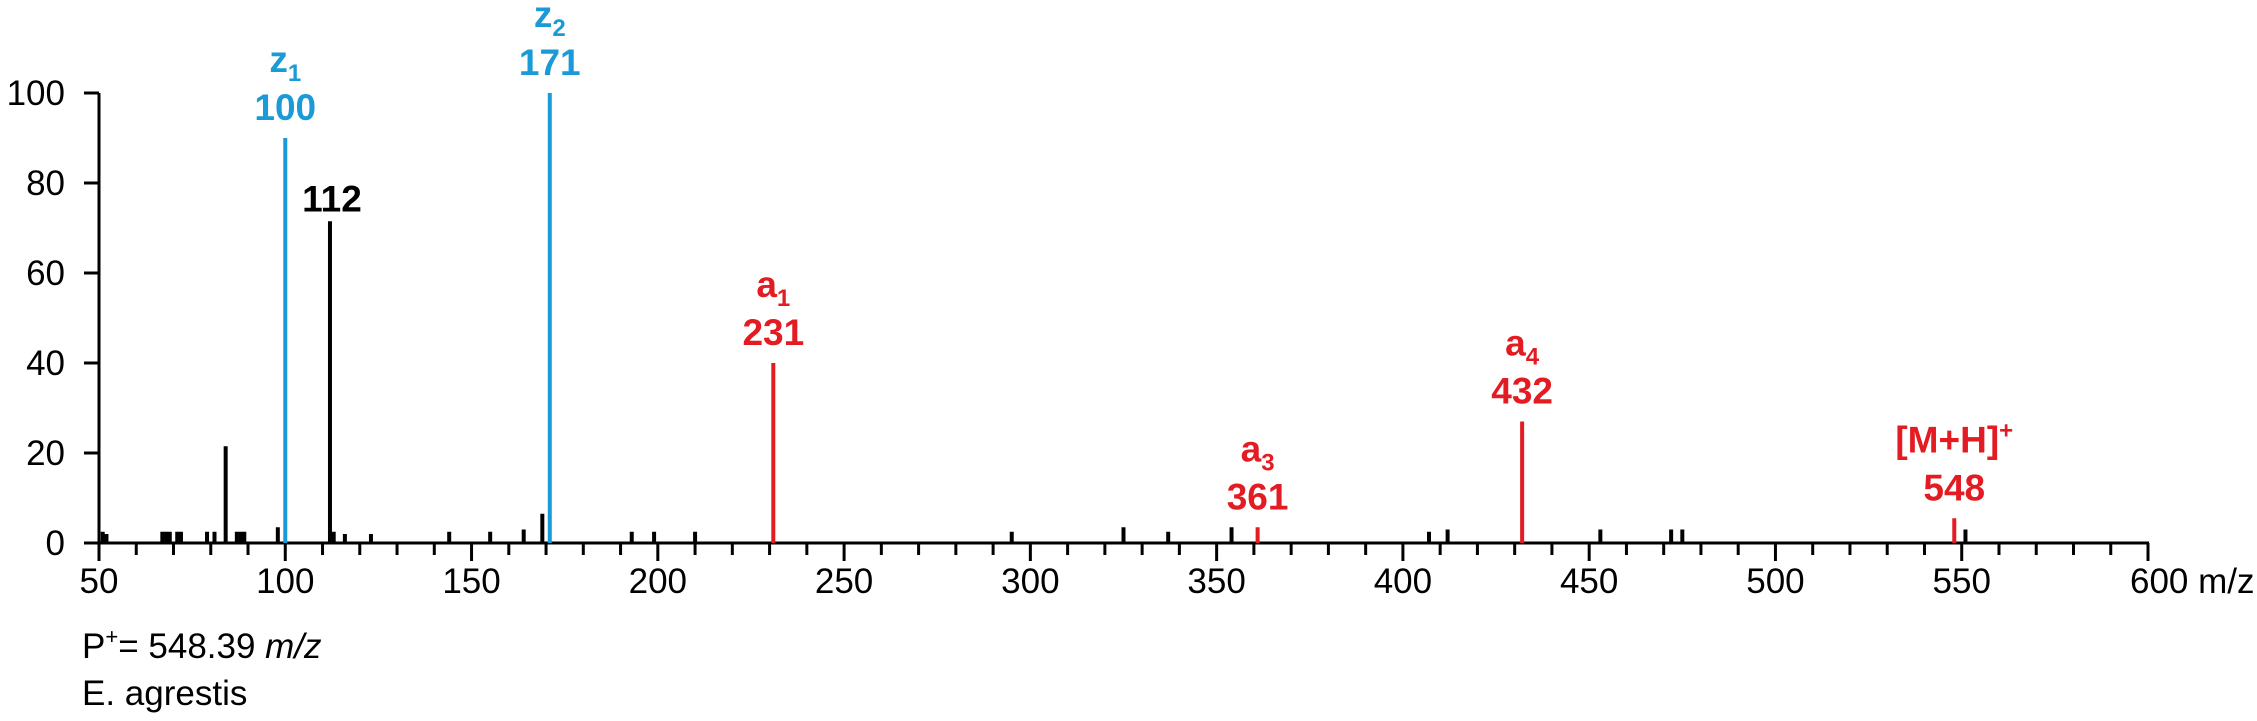 This screenshot has height=721, width=2257. Describe the element at coordinates (2192, 581) in the screenshot. I see `x-tick-label: 600 m/z` at that location.